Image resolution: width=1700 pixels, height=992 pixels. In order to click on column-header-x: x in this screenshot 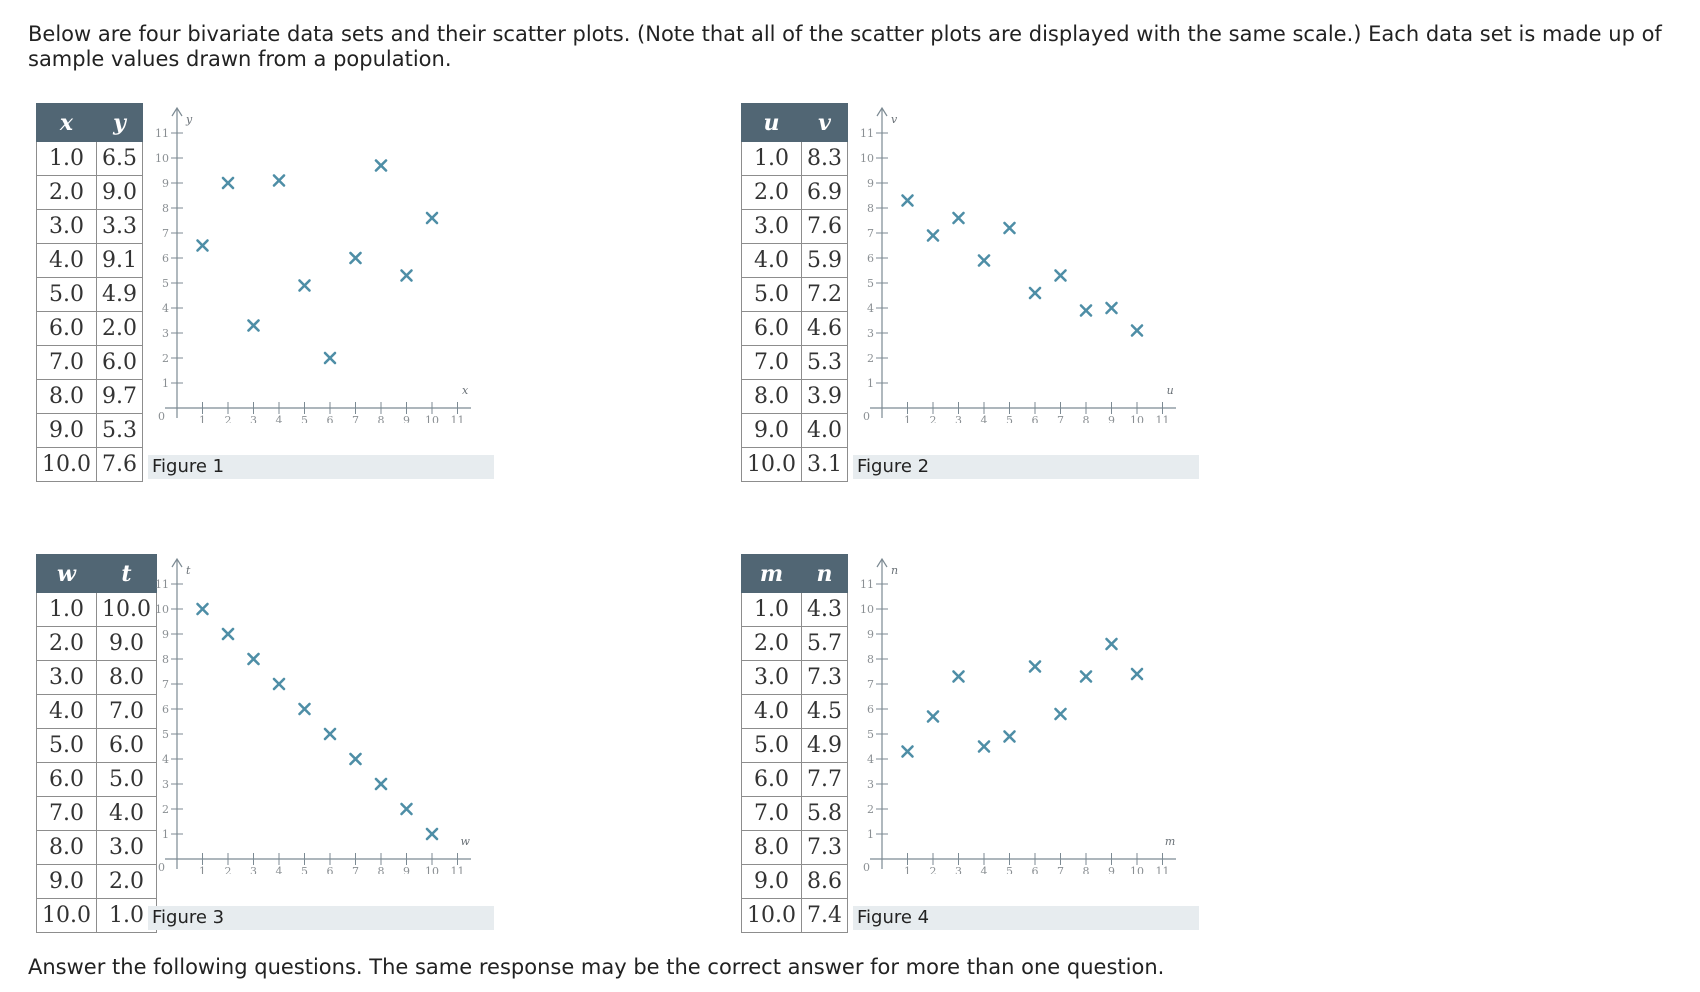, I will do `click(66, 122)`.